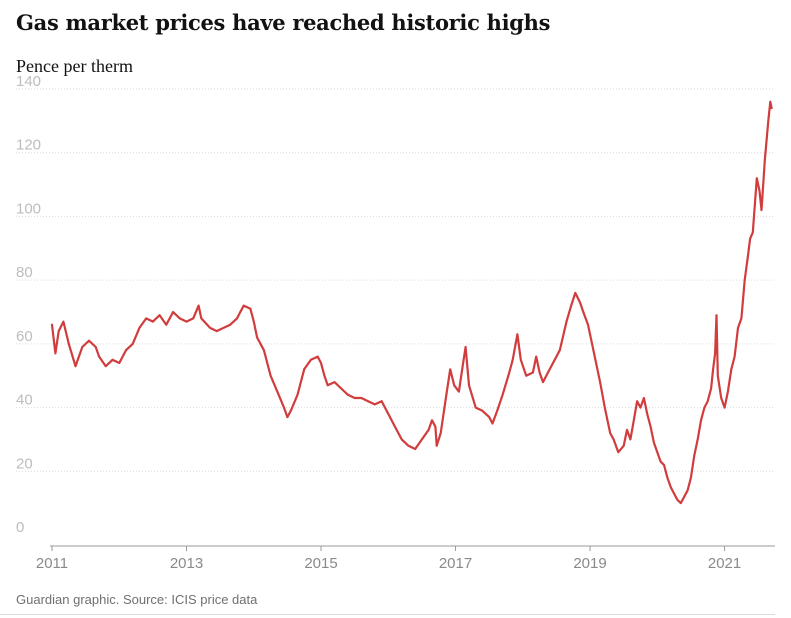  Describe the element at coordinates (24, 272) in the screenshot. I see `y-tick-label-80: 80` at that location.